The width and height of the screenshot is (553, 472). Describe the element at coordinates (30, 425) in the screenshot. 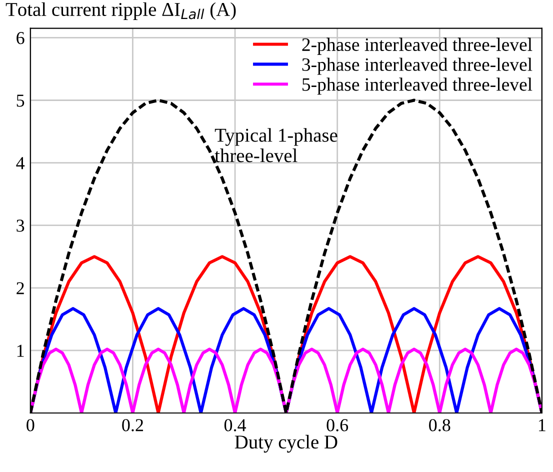

I see `x-tick-label: 0` at that location.